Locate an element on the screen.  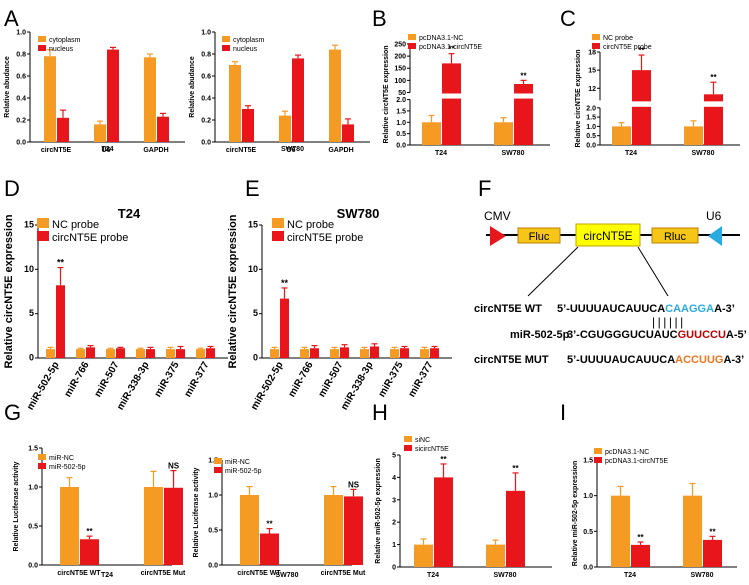
chart-subtitle: SW780 is located at coordinates (287, 575).